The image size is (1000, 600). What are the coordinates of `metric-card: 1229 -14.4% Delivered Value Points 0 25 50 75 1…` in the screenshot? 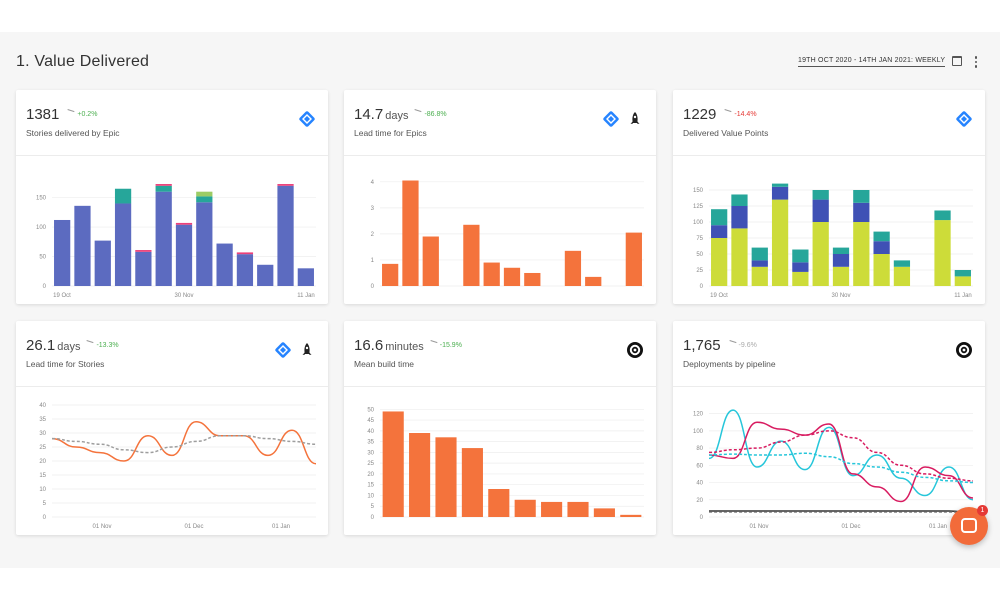 It's located at (829, 197).